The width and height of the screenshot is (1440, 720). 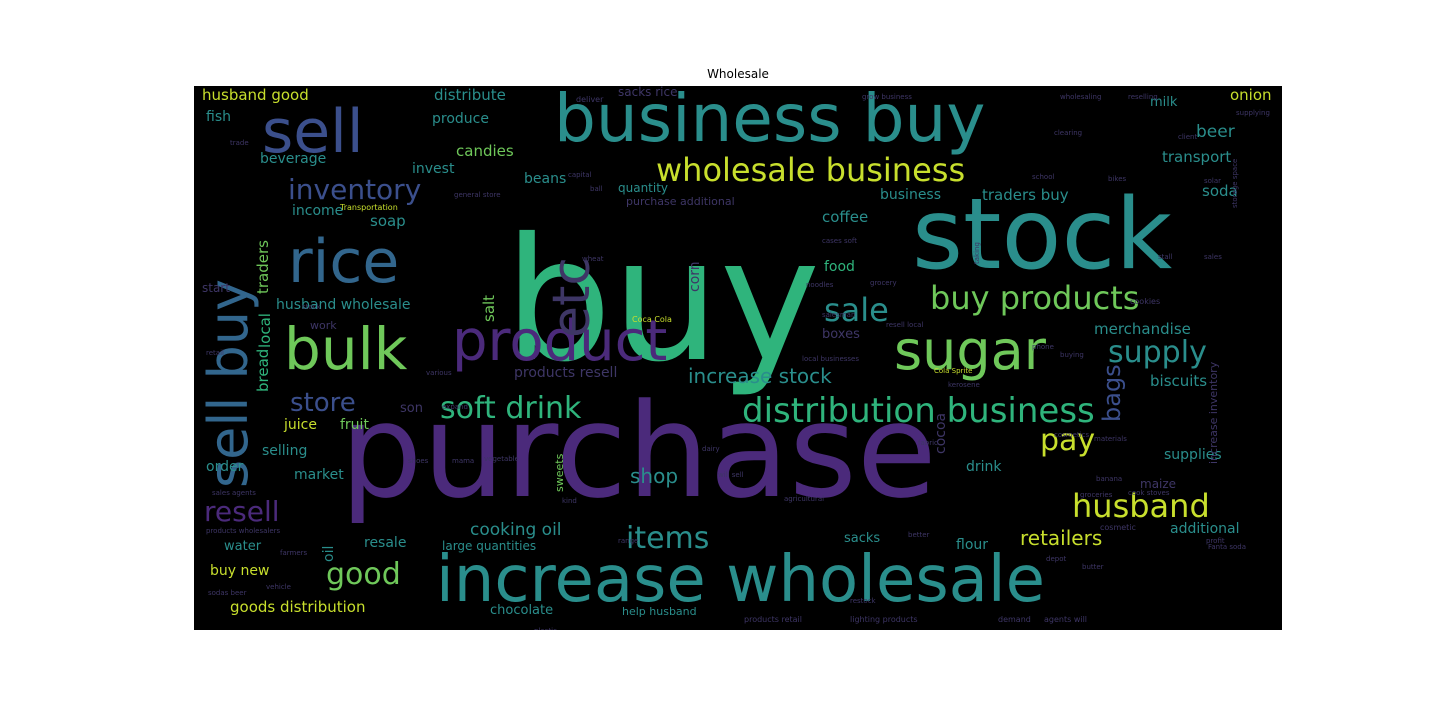 I want to click on word-solar: solar, so click(x=1213, y=181).